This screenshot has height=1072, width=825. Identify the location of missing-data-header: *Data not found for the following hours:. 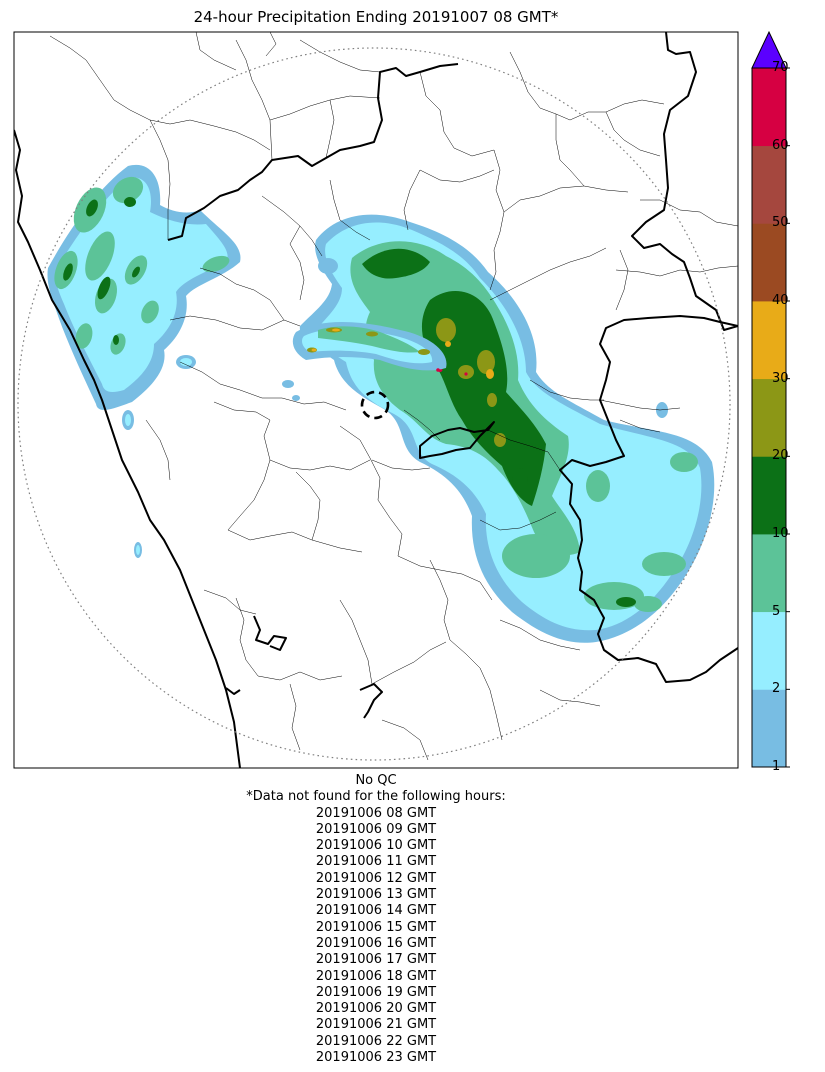
(376, 797).